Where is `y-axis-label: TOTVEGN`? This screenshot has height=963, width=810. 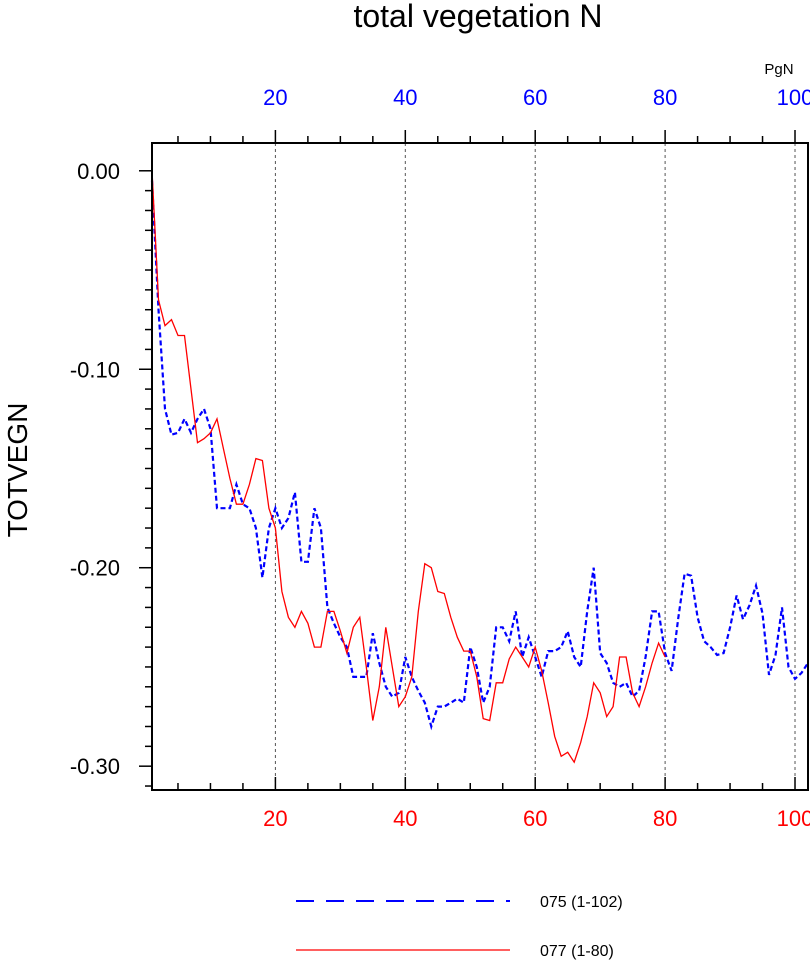
y-axis-label: TOTVEGN is located at coordinates (17, 470).